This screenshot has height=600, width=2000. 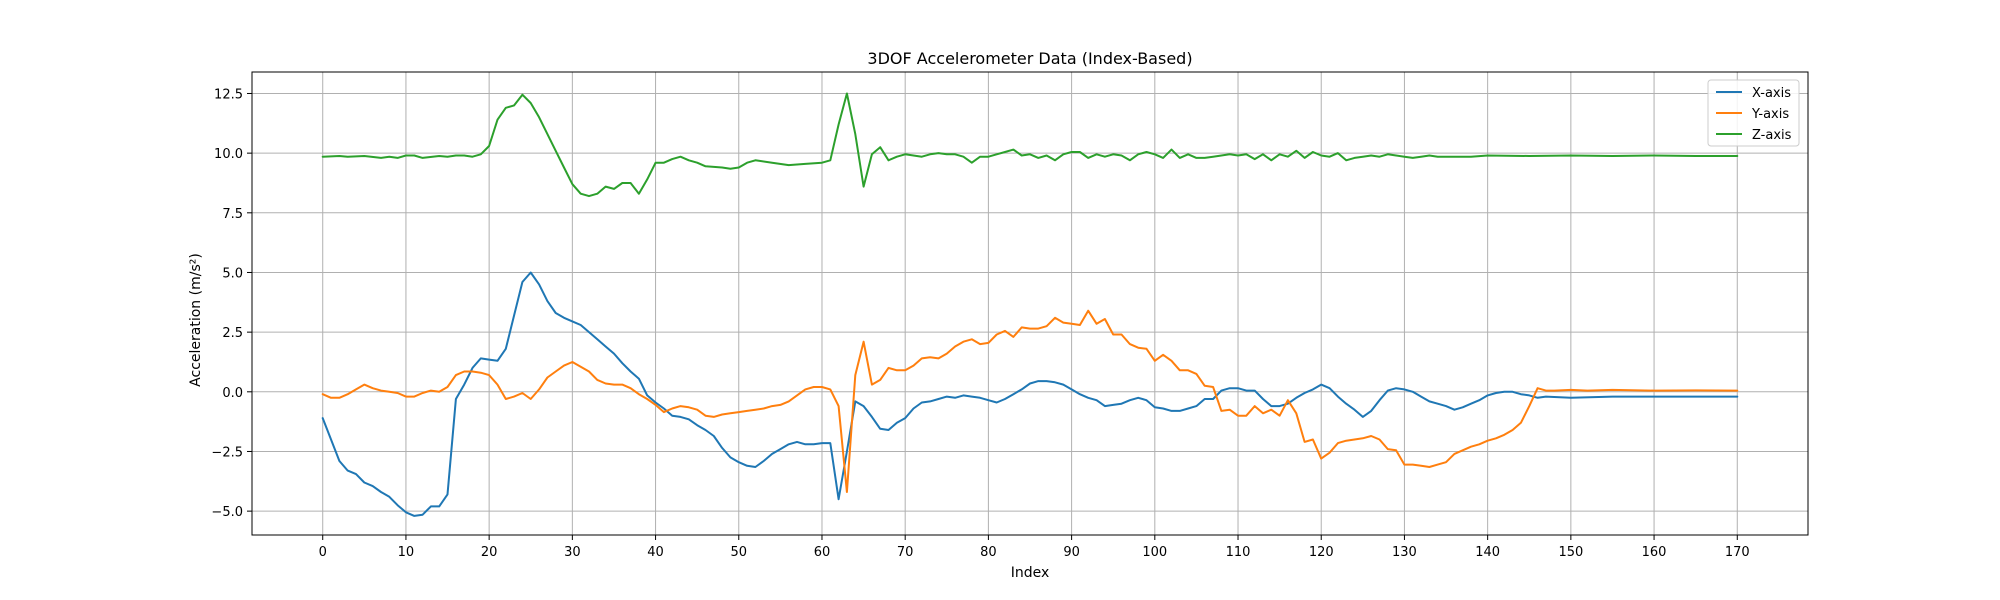 What do you see at coordinates (1487, 552) in the screenshot?
I see `x-tick-label: 140` at bounding box center [1487, 552].